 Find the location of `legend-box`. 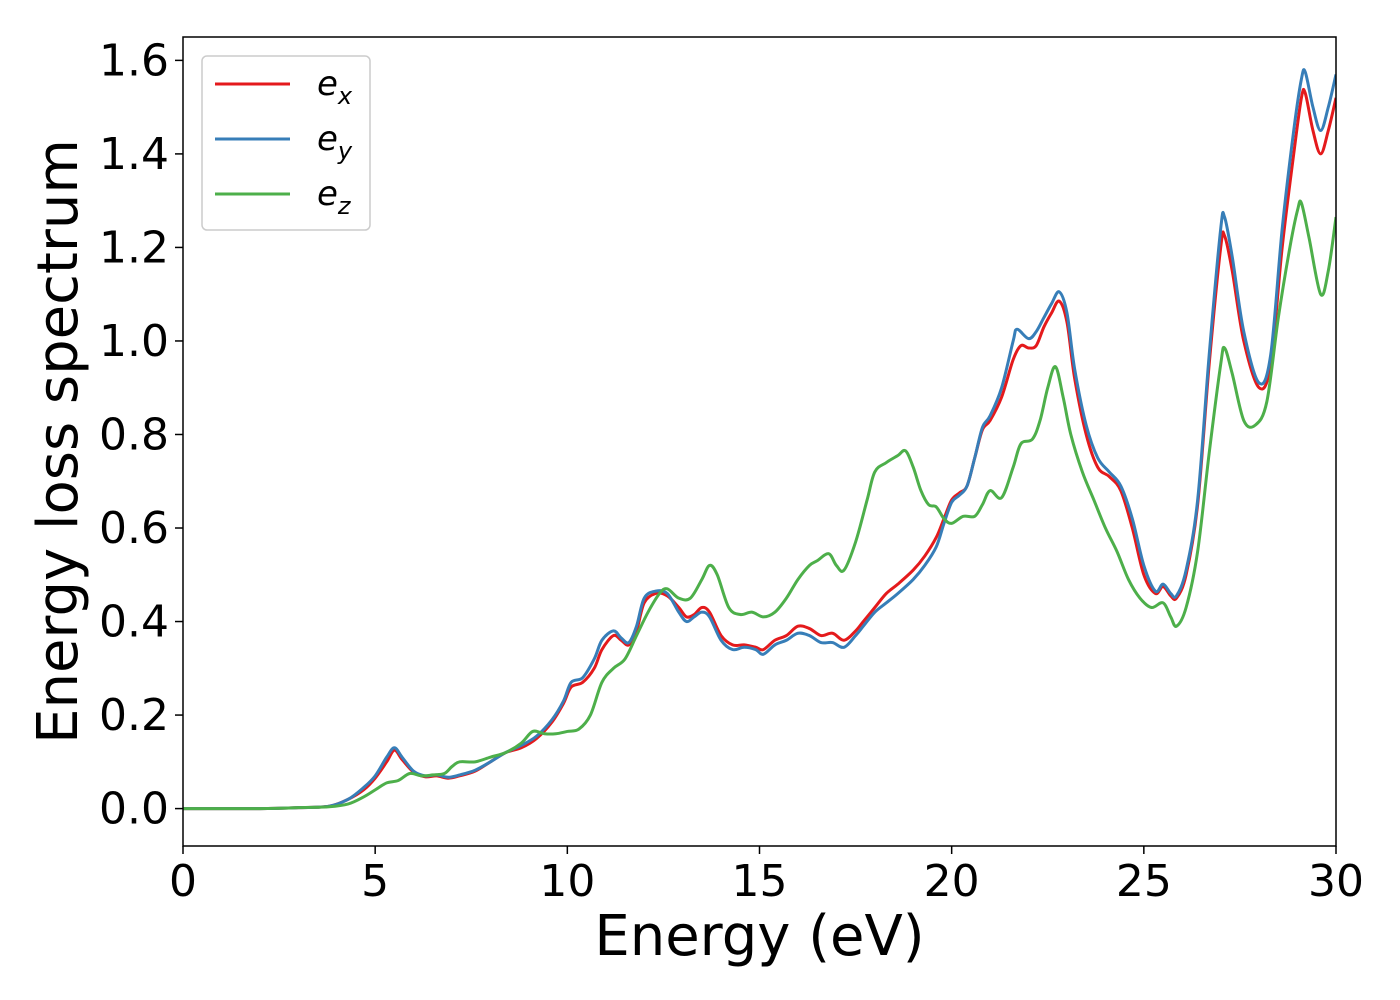

legend-box is located at coordinates (286, 143).